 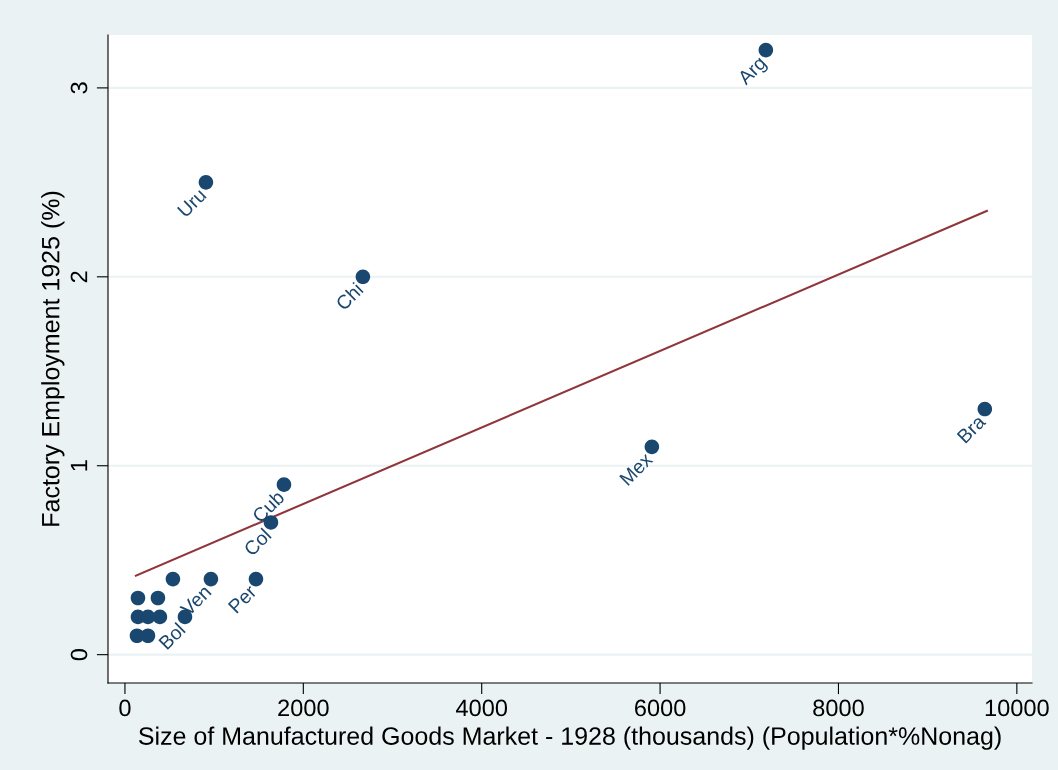 What do you see at coordinates (242, 598) in the screenshot?
I see `annotation: Per` at bounding box center [242, 598].